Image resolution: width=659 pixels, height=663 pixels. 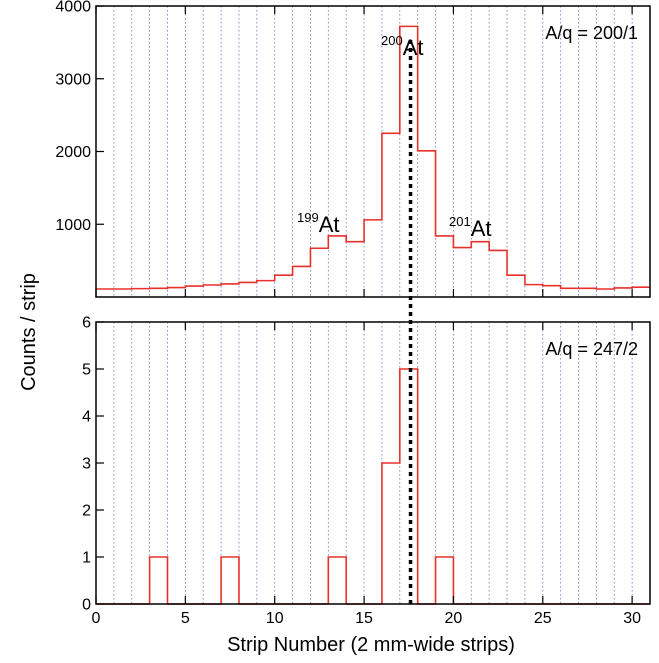 What do you see at coordinates (86, 464) in the screenshot?
I see `y-tick-label: 3` at bounding box center [86, 464].